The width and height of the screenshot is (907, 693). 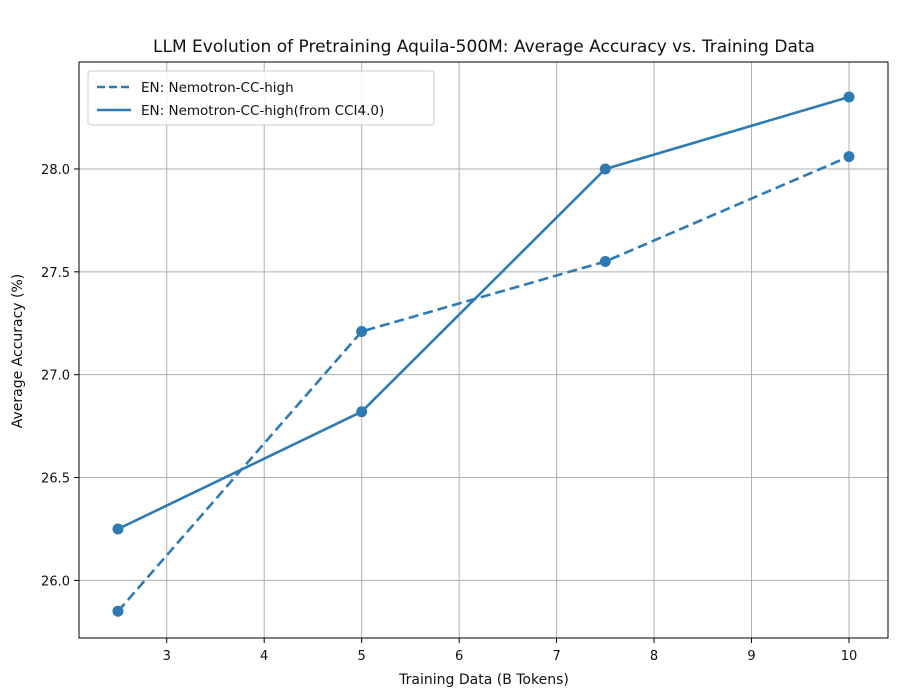 I want to click on x-tick-label: 4, so click(x=264, y=656).